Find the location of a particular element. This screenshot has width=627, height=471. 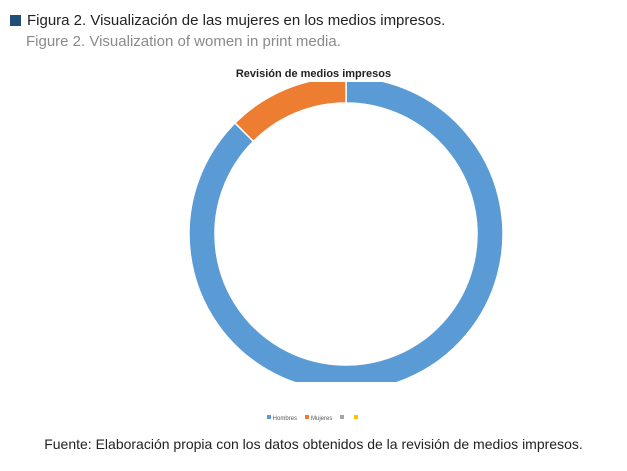

chart-legend: Hombres Mujeres is located at coordinates (313, 418).